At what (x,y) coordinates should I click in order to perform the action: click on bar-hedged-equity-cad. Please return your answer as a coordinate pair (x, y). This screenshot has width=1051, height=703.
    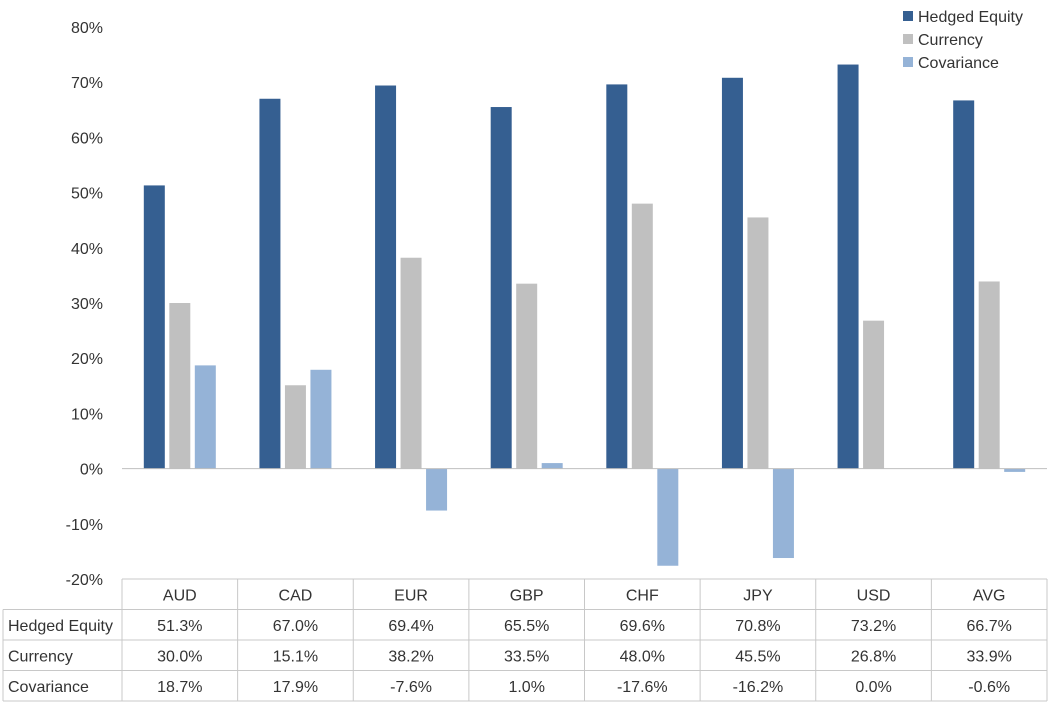
    Looking at the image, I should click on (270, 283).